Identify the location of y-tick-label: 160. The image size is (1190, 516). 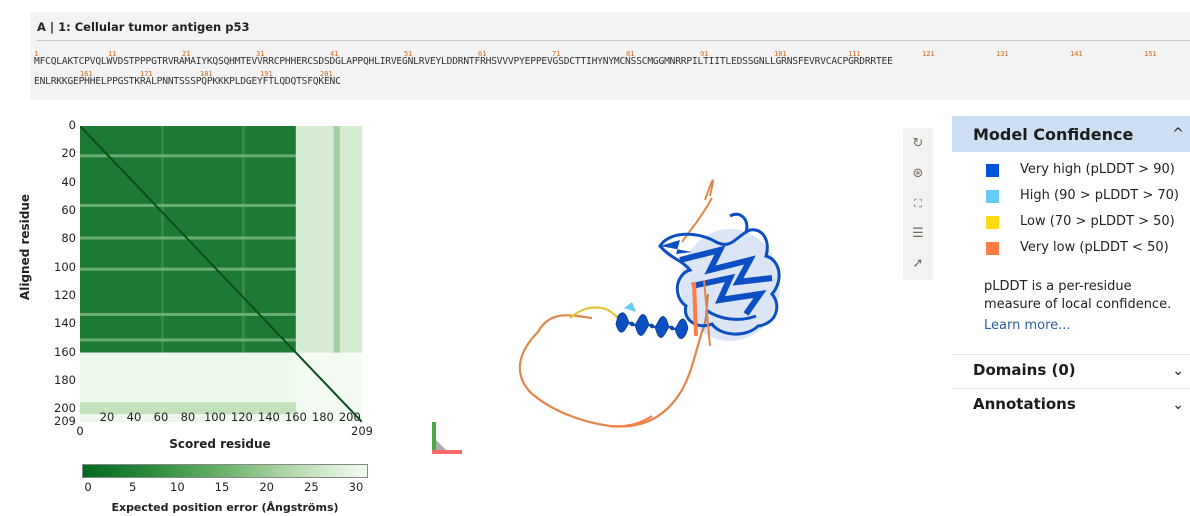
(65, 351).